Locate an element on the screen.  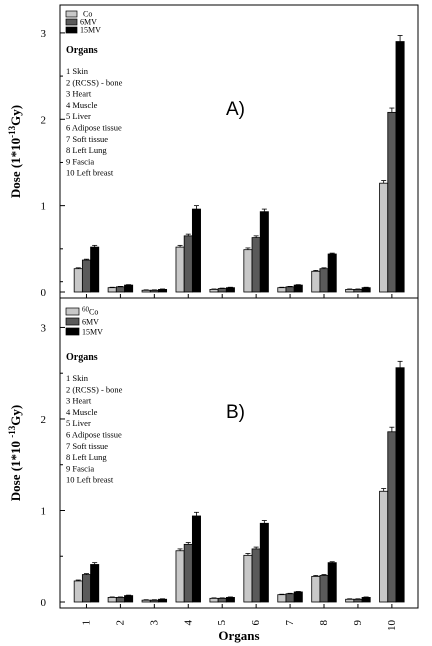
legend-label-0: 60Co is located at coordinates (90, 311).